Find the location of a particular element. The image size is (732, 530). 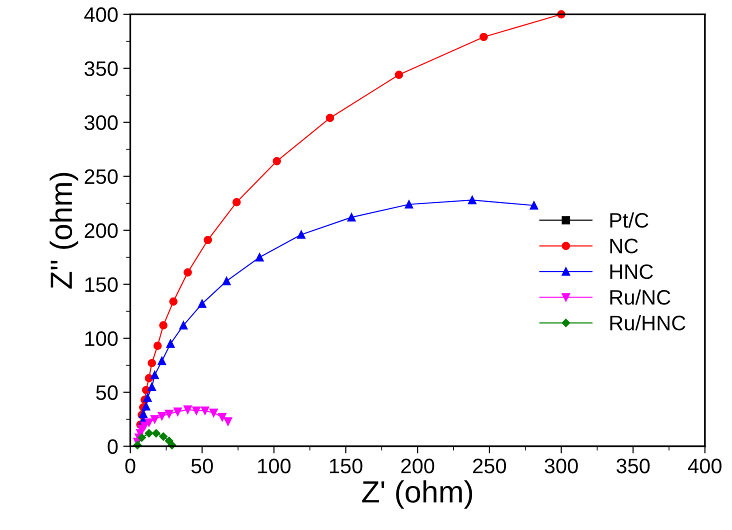

y-tick-label: 400 is located at coordinates (101, 14).